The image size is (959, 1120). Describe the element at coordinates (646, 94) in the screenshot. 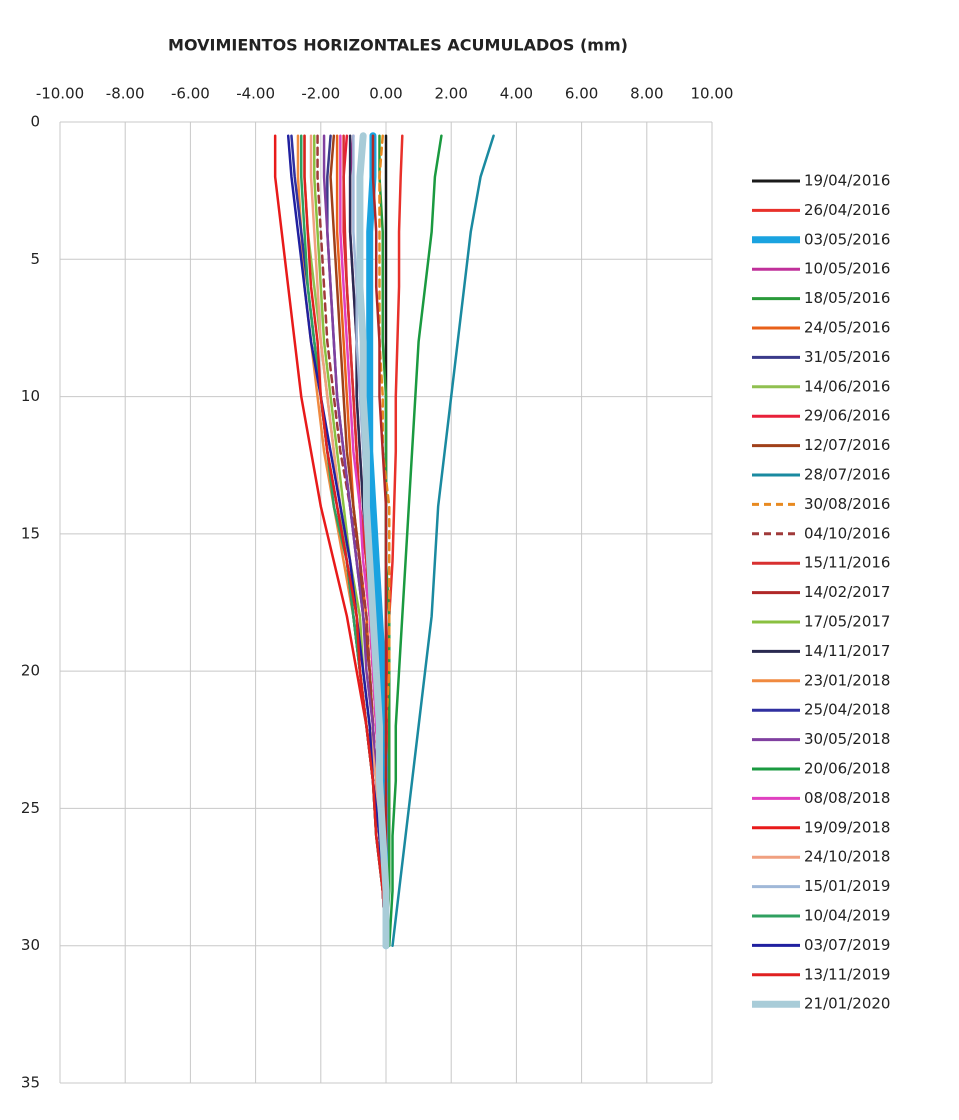

I see `x-tick-label: 8.00` at that location.